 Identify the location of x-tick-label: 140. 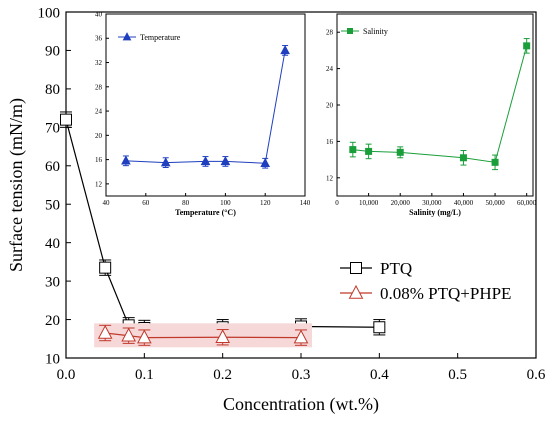
(305, 203).